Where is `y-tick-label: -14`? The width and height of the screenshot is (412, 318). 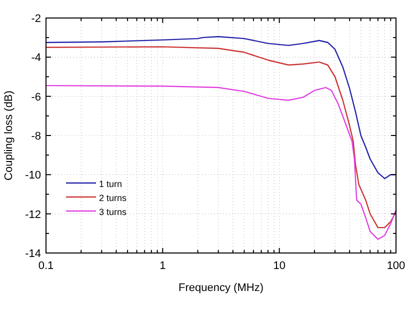
y-tick-label: -14 is located at coordinates (33, 254).